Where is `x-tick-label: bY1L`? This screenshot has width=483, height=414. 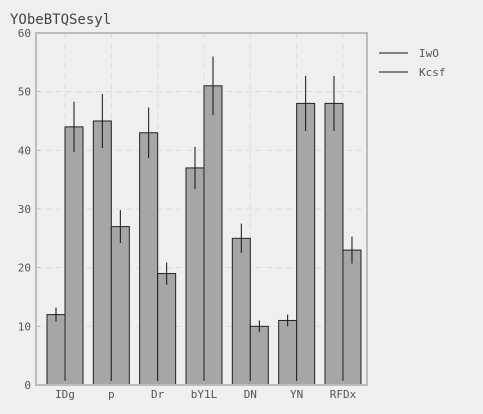
x-tick-label: bY1L is located at coordinates (204, 394).